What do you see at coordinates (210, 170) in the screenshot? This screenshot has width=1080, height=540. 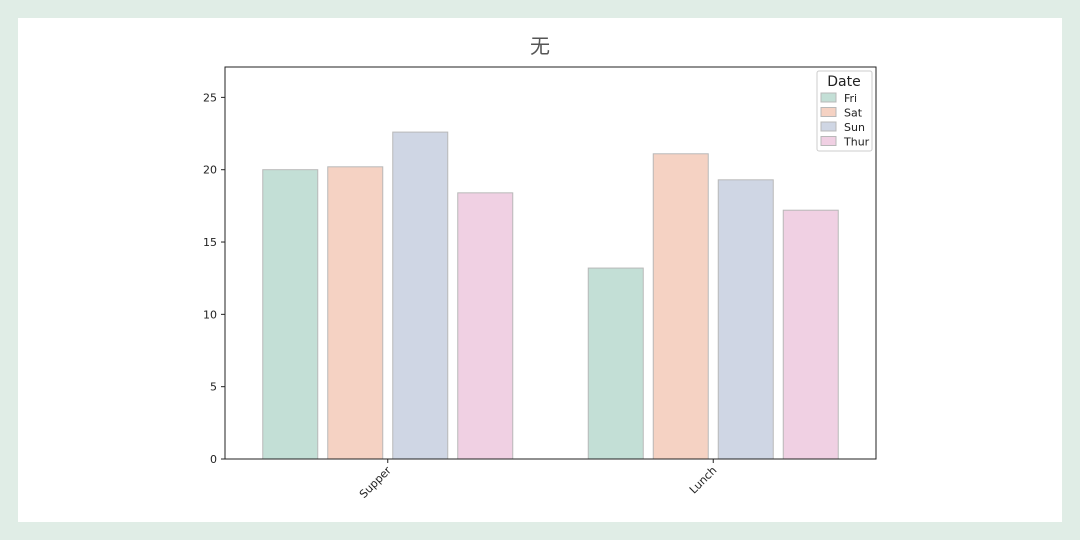 I see `y-tick-label: 20` at bounding box center [210, 170].